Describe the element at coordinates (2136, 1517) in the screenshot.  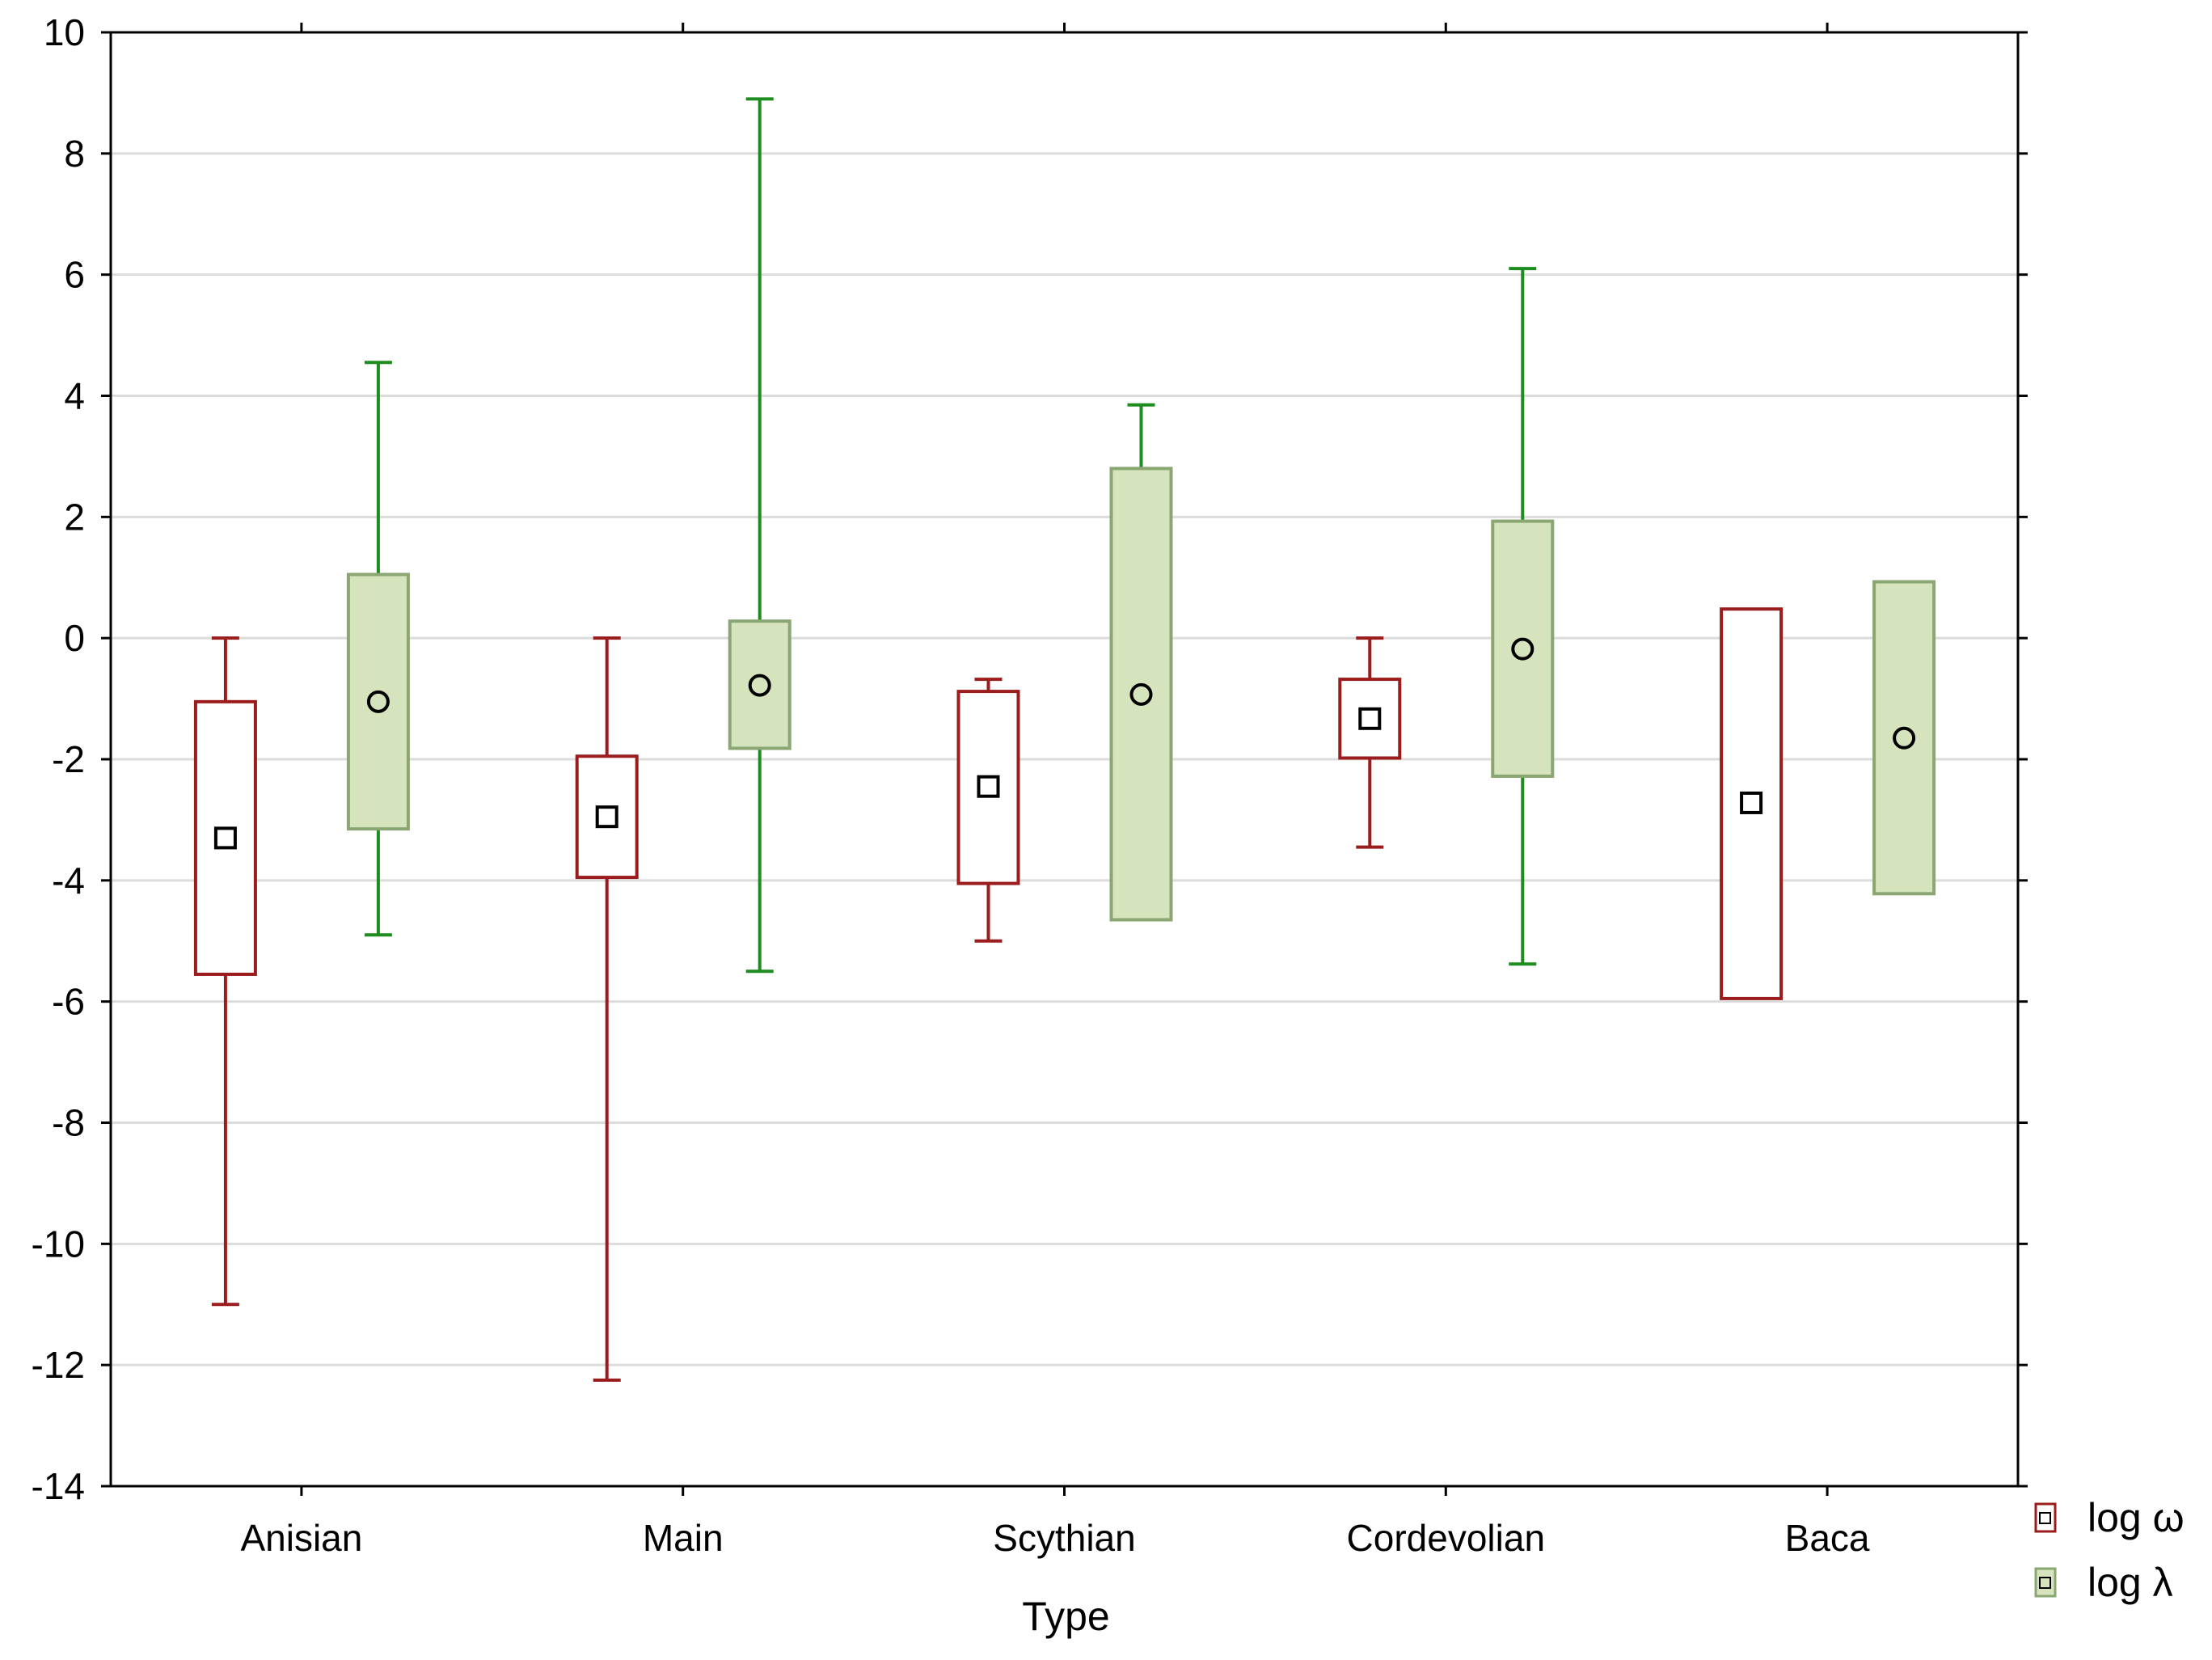
I see `legend-label: log ω` at that location.